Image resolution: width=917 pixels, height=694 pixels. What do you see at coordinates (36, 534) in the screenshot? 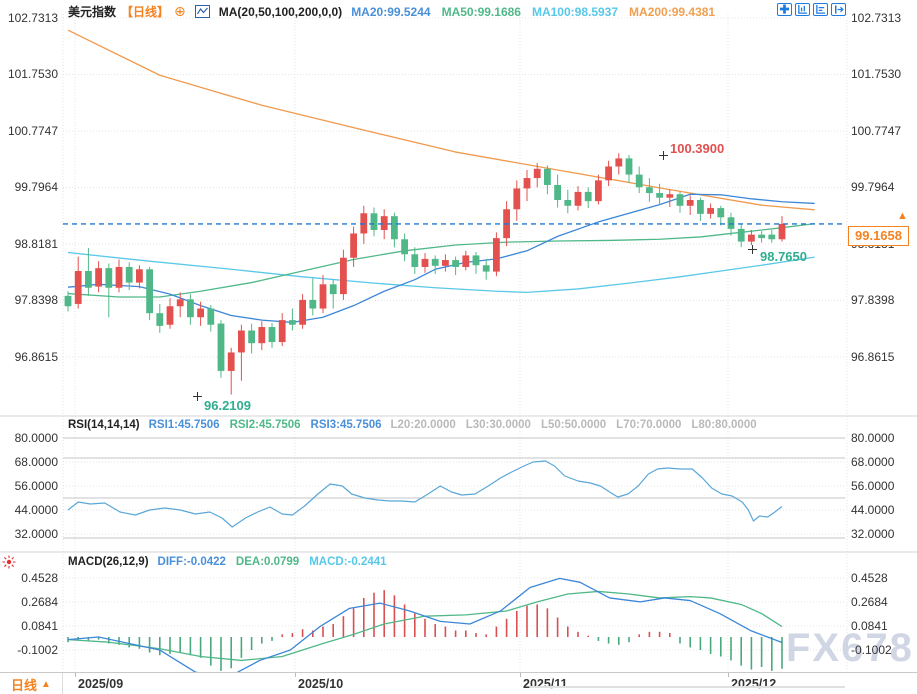
I see `rsi-axis-label-left: 32.0000` at bounding box center [36, 534].